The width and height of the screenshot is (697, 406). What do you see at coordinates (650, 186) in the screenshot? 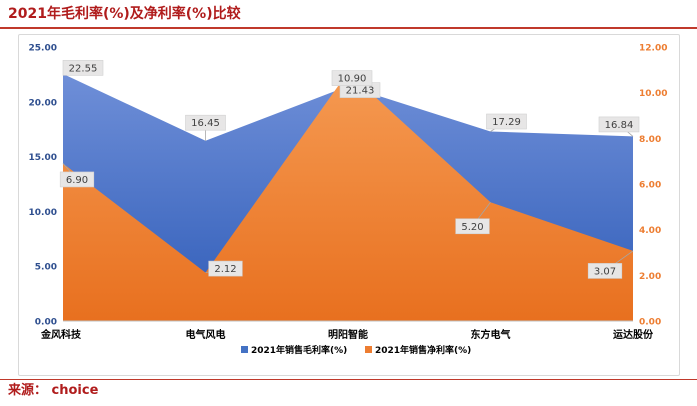
I see `y-right-tick-label: 6.00` at bounding box center [650, 186].